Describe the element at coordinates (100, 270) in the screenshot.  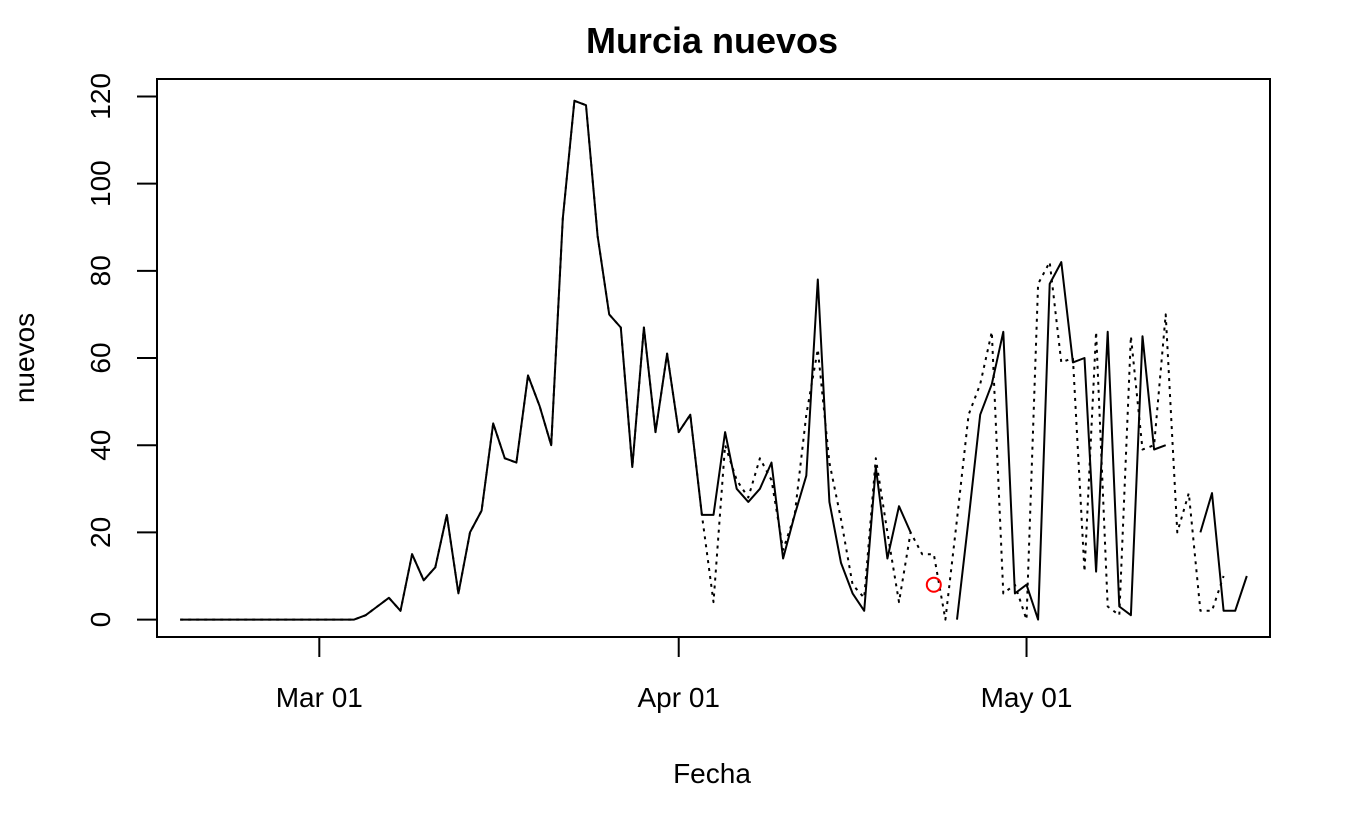
I see `y-tick-label: 80` at that location.